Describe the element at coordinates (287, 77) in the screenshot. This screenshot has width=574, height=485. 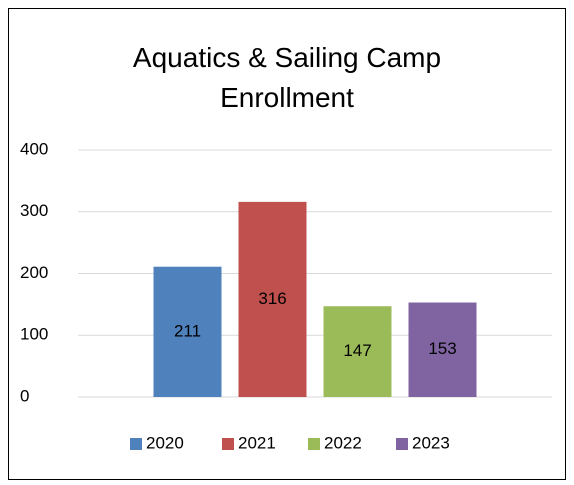
I see `chart-title: Aquatics & Sailing Camp Enrollment` at that location.